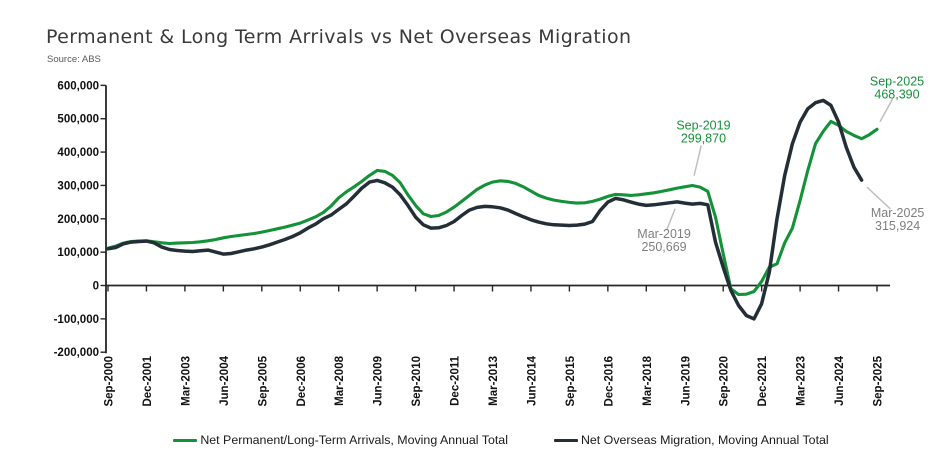 This screenshot has width=948, height=465. What do you see at coordinates (78, 220) in the screenshot?
I see `y-axis-label: 200,000` at bounding box center [78, 220].